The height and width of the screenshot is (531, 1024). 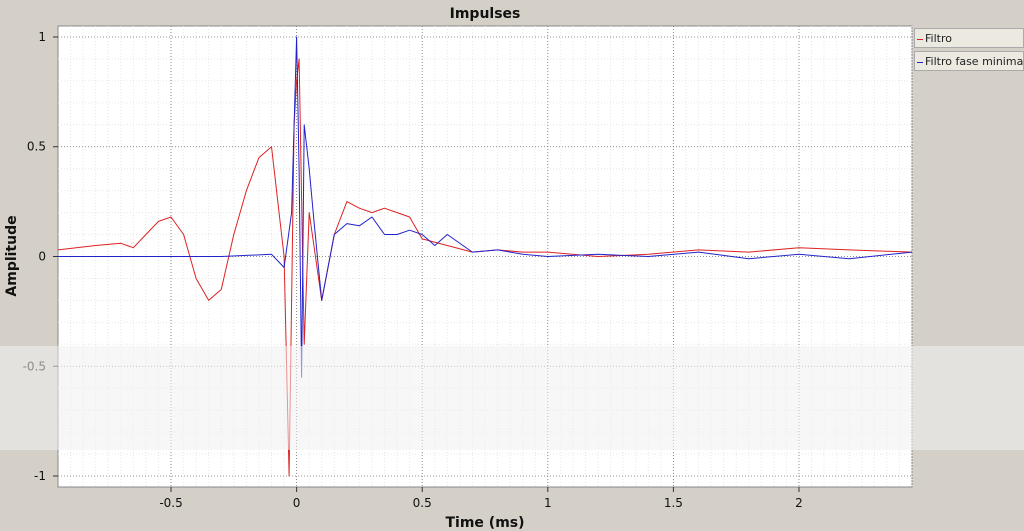 What do you see at coordinates (297, 503) in the screenshot?
I see `x-tick-label: 0` at bounding box center [297, 503].